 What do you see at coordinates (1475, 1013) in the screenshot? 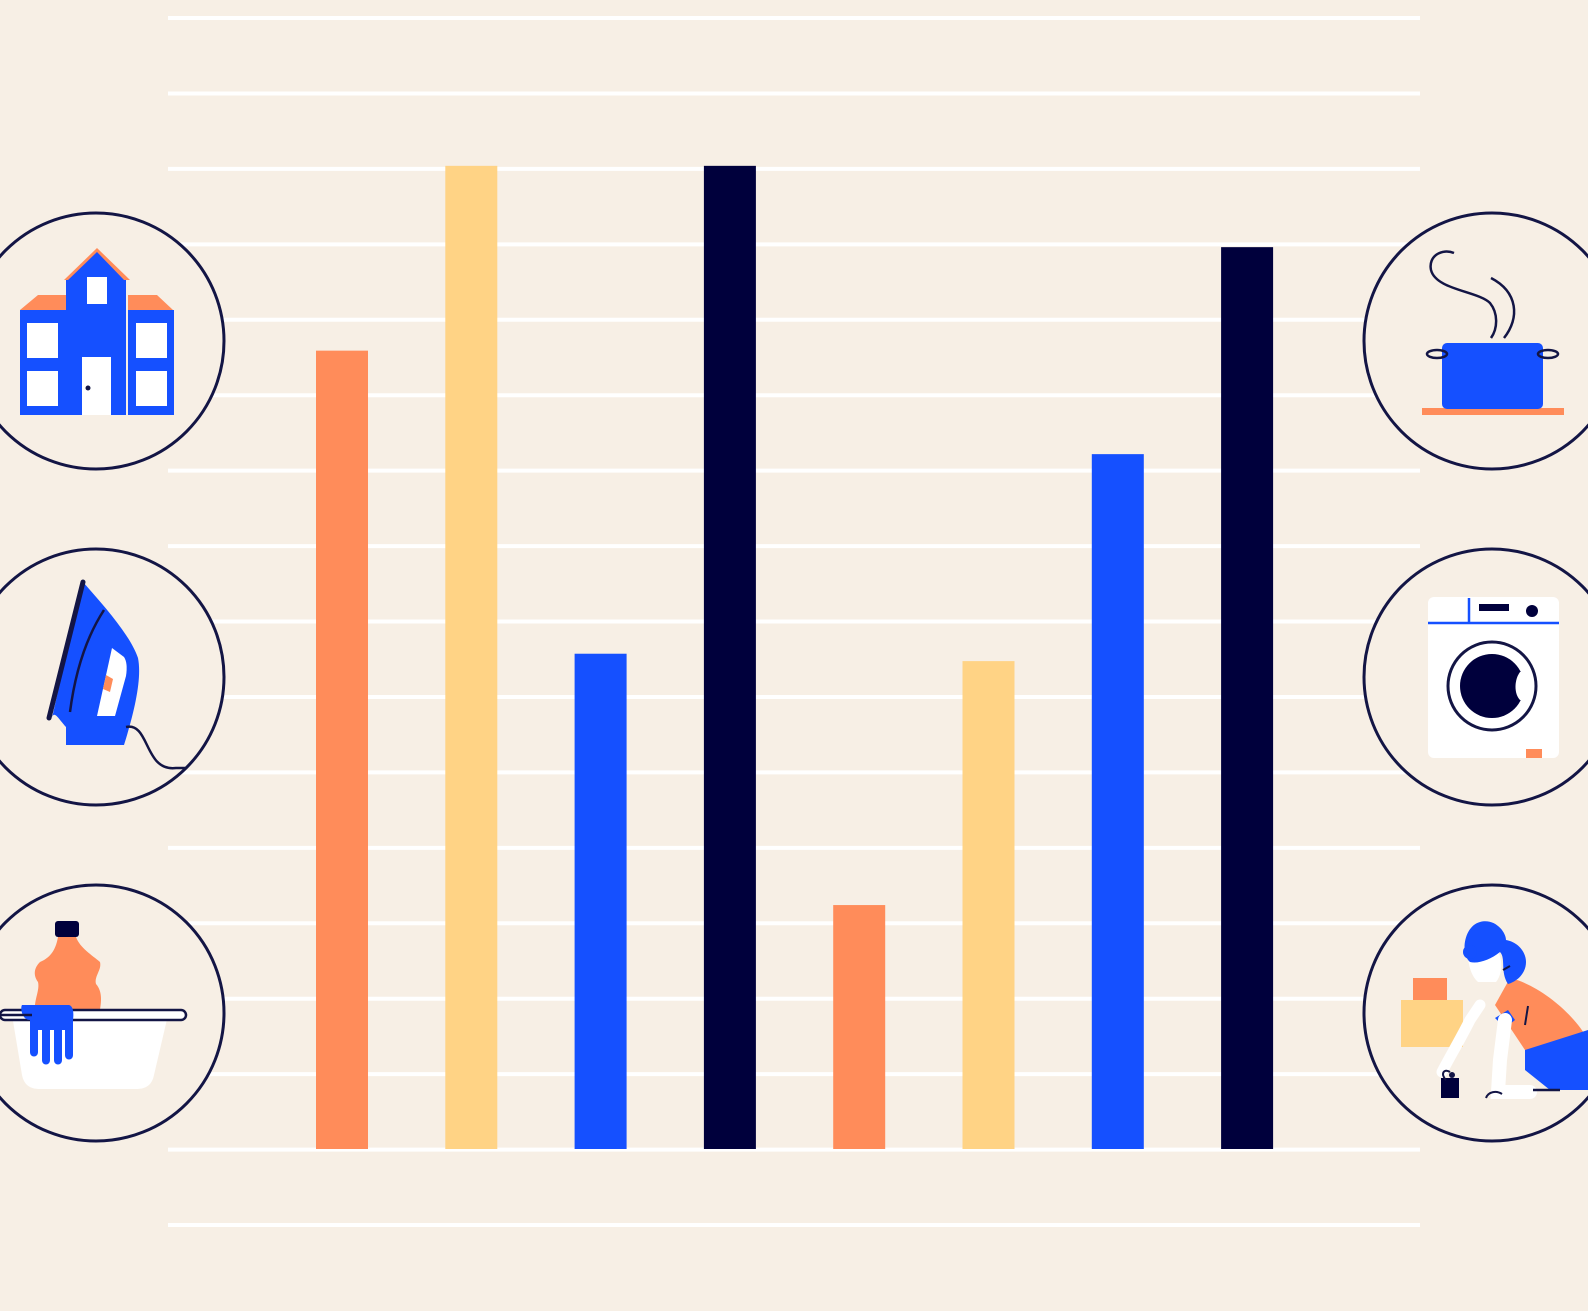
I see `person-packing-boxes-icon` at bounding box center [1475, 1013].